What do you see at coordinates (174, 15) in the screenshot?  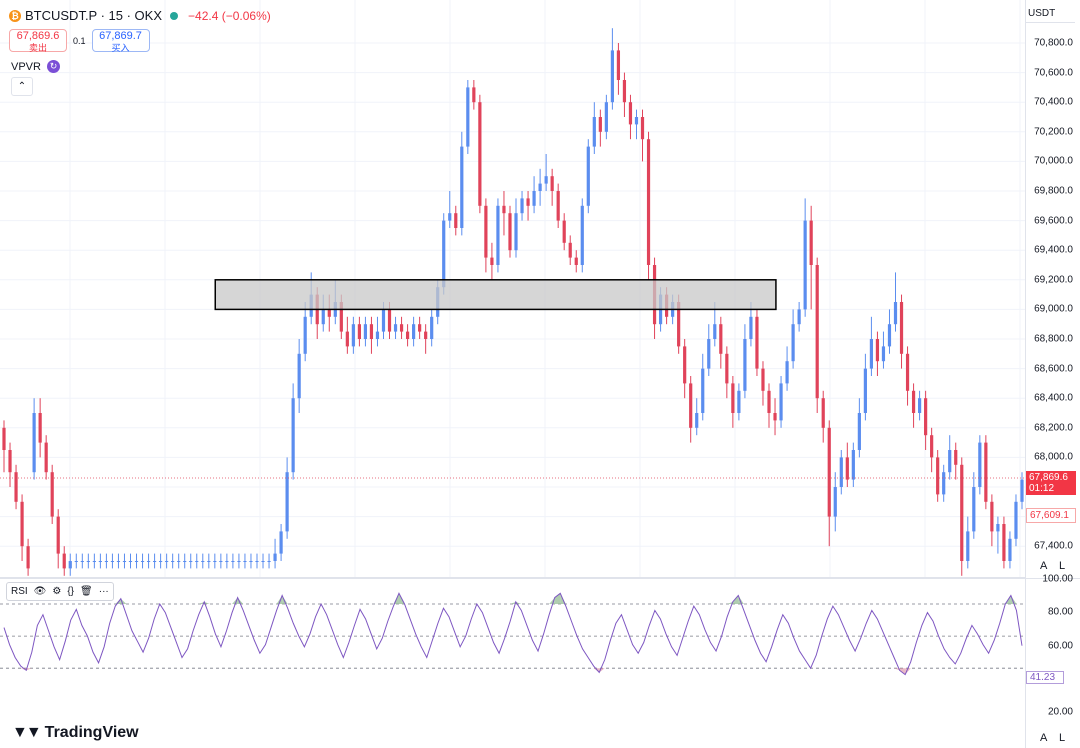 I see `market-status-dot` at bounding box center [174, 15].